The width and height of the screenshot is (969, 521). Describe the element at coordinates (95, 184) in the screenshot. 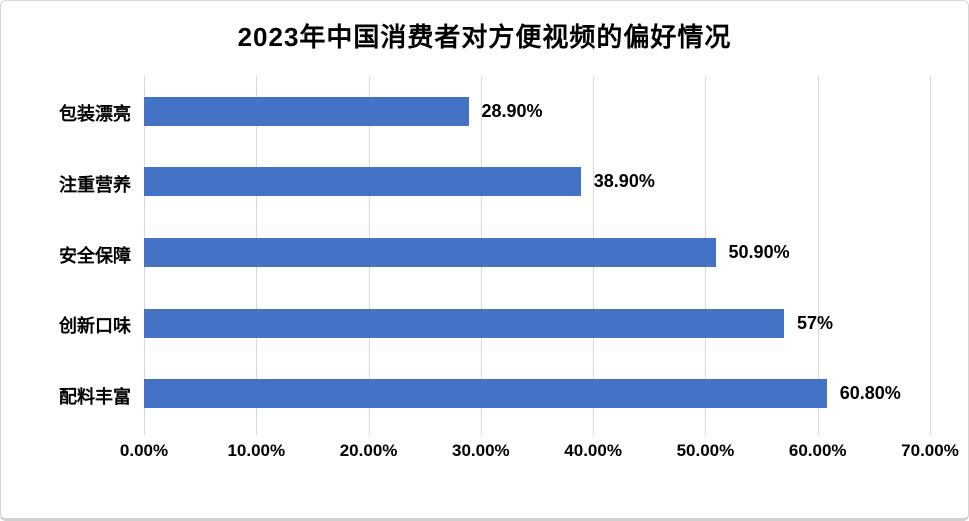

I see `category-label: 注重营养` at that location.